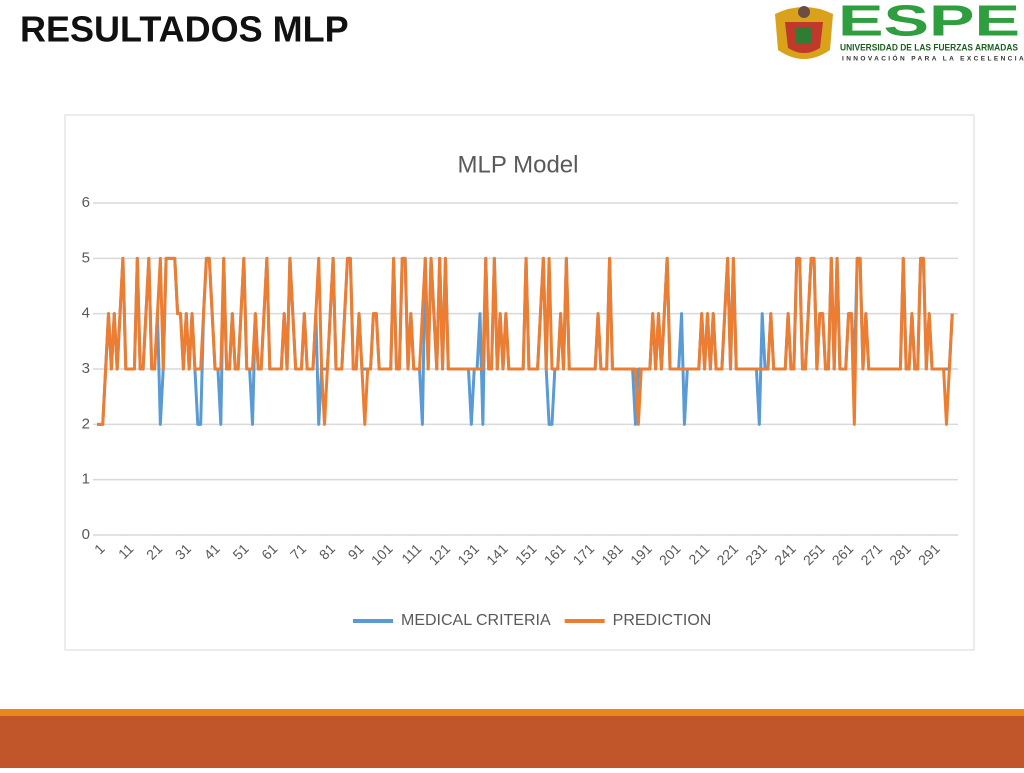 The height and width of the screenshot is (773, 1024). I want to click on chart-title: MLP Model, so click(518, 164).